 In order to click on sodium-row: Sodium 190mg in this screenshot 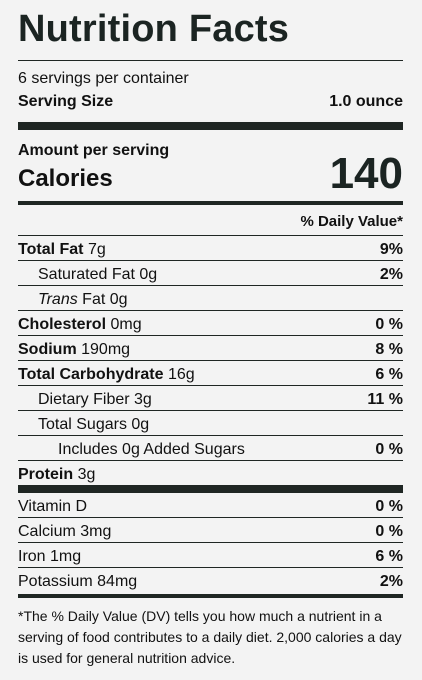, I will do `click(74, 350)`.